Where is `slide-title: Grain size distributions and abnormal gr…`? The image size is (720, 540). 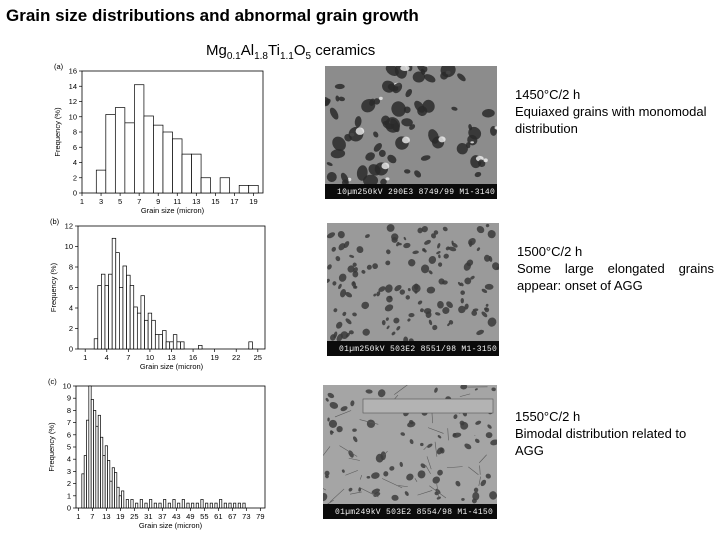
slide-title: Grain size distributions and abnormal gr… is located at coordinates (212, 15).